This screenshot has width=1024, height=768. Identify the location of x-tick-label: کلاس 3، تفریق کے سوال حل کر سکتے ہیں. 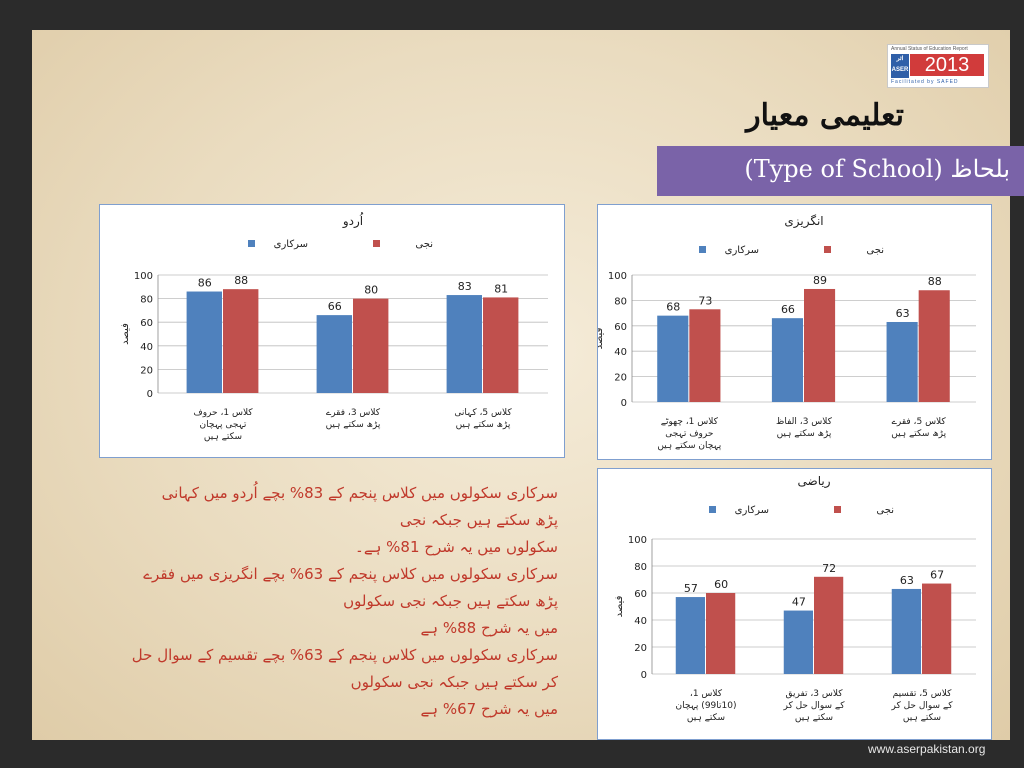
(813, 706).